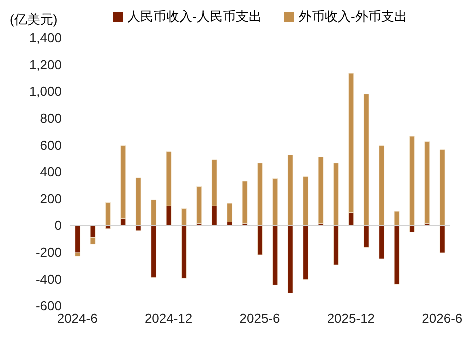  What do you see at coordinates (51, 198) in the screenshot?
I see `y-tick-label: 200` at bounding box center [51, 198].